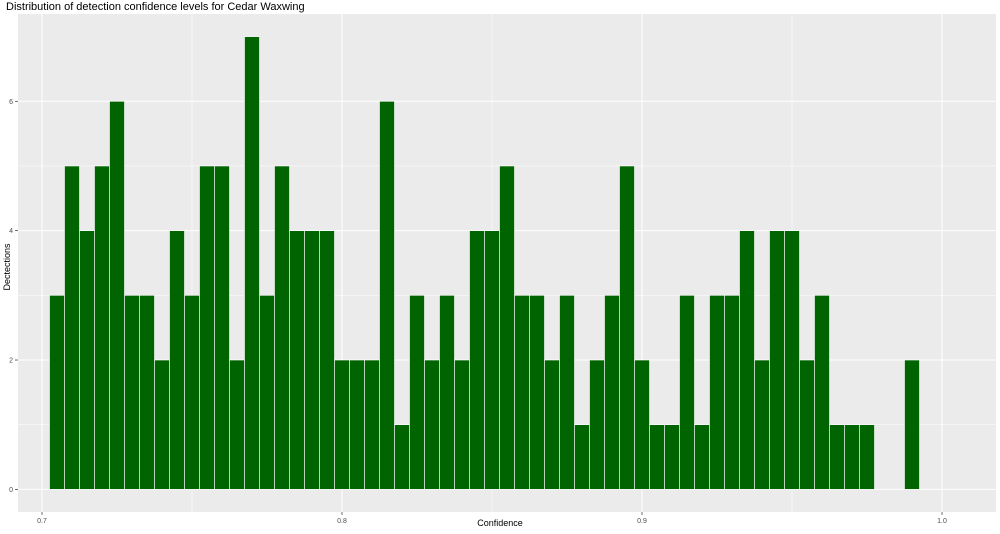  Describe the element at coordinates (642, 521) in the screenshot. I see `x-tick-label: 0.9` at that location.